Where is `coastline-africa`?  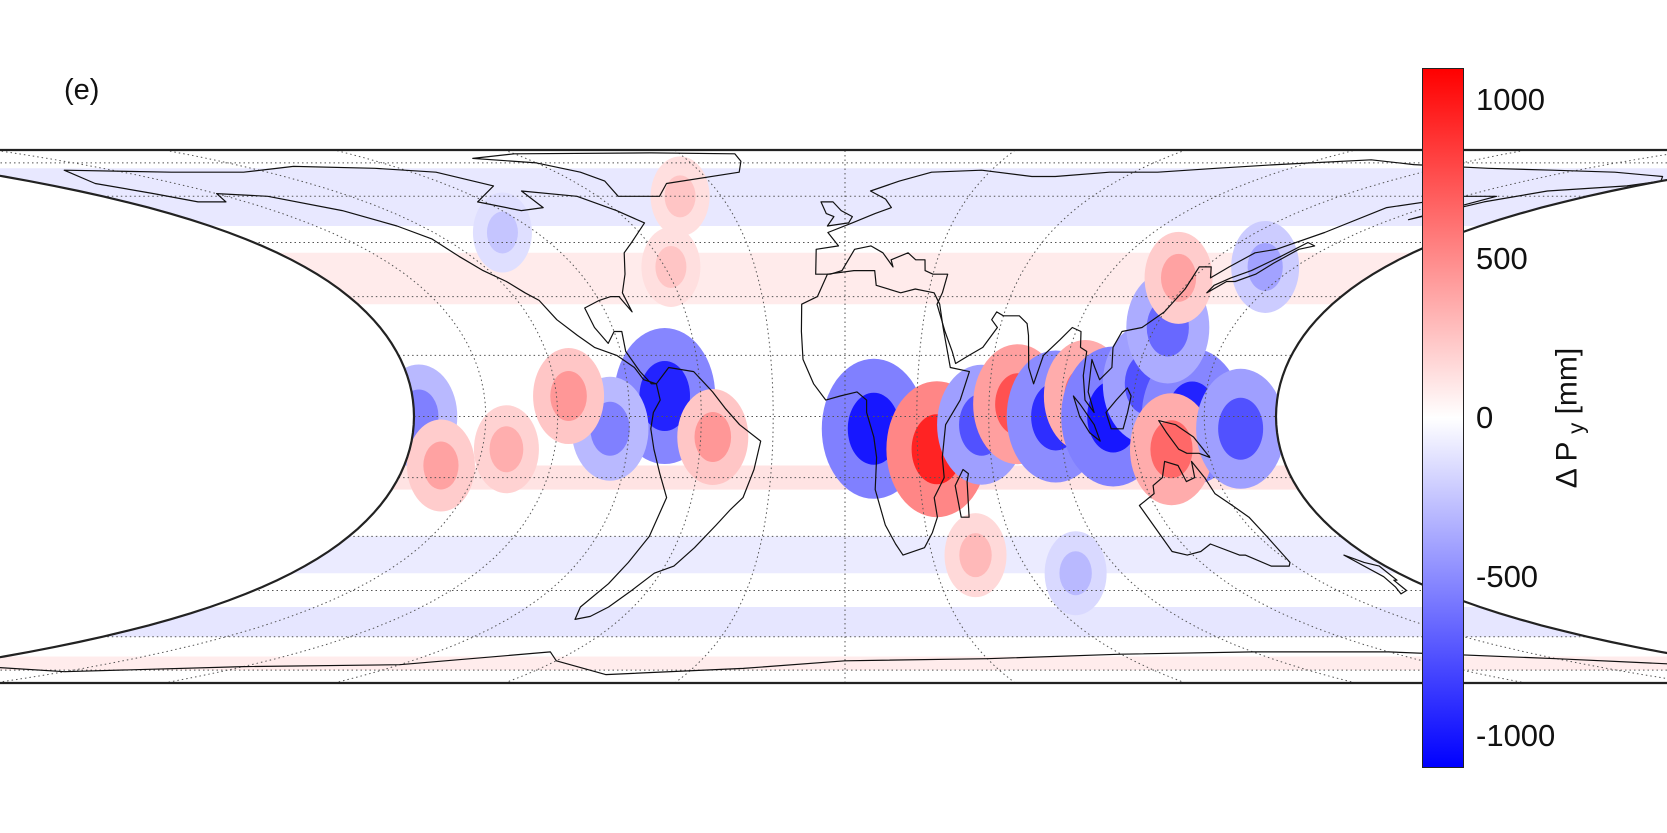
coastline-africa is located at coordinates (885, 413).